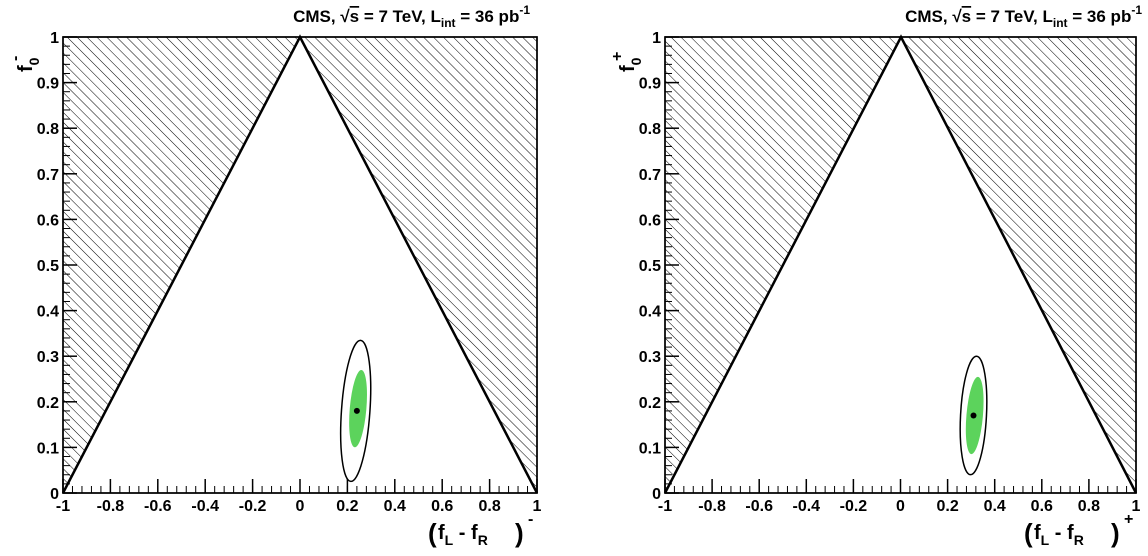 The image size is (1148, 556). I want to click on x-axis-label: ( fL - fR ) -, so click(480, 529).